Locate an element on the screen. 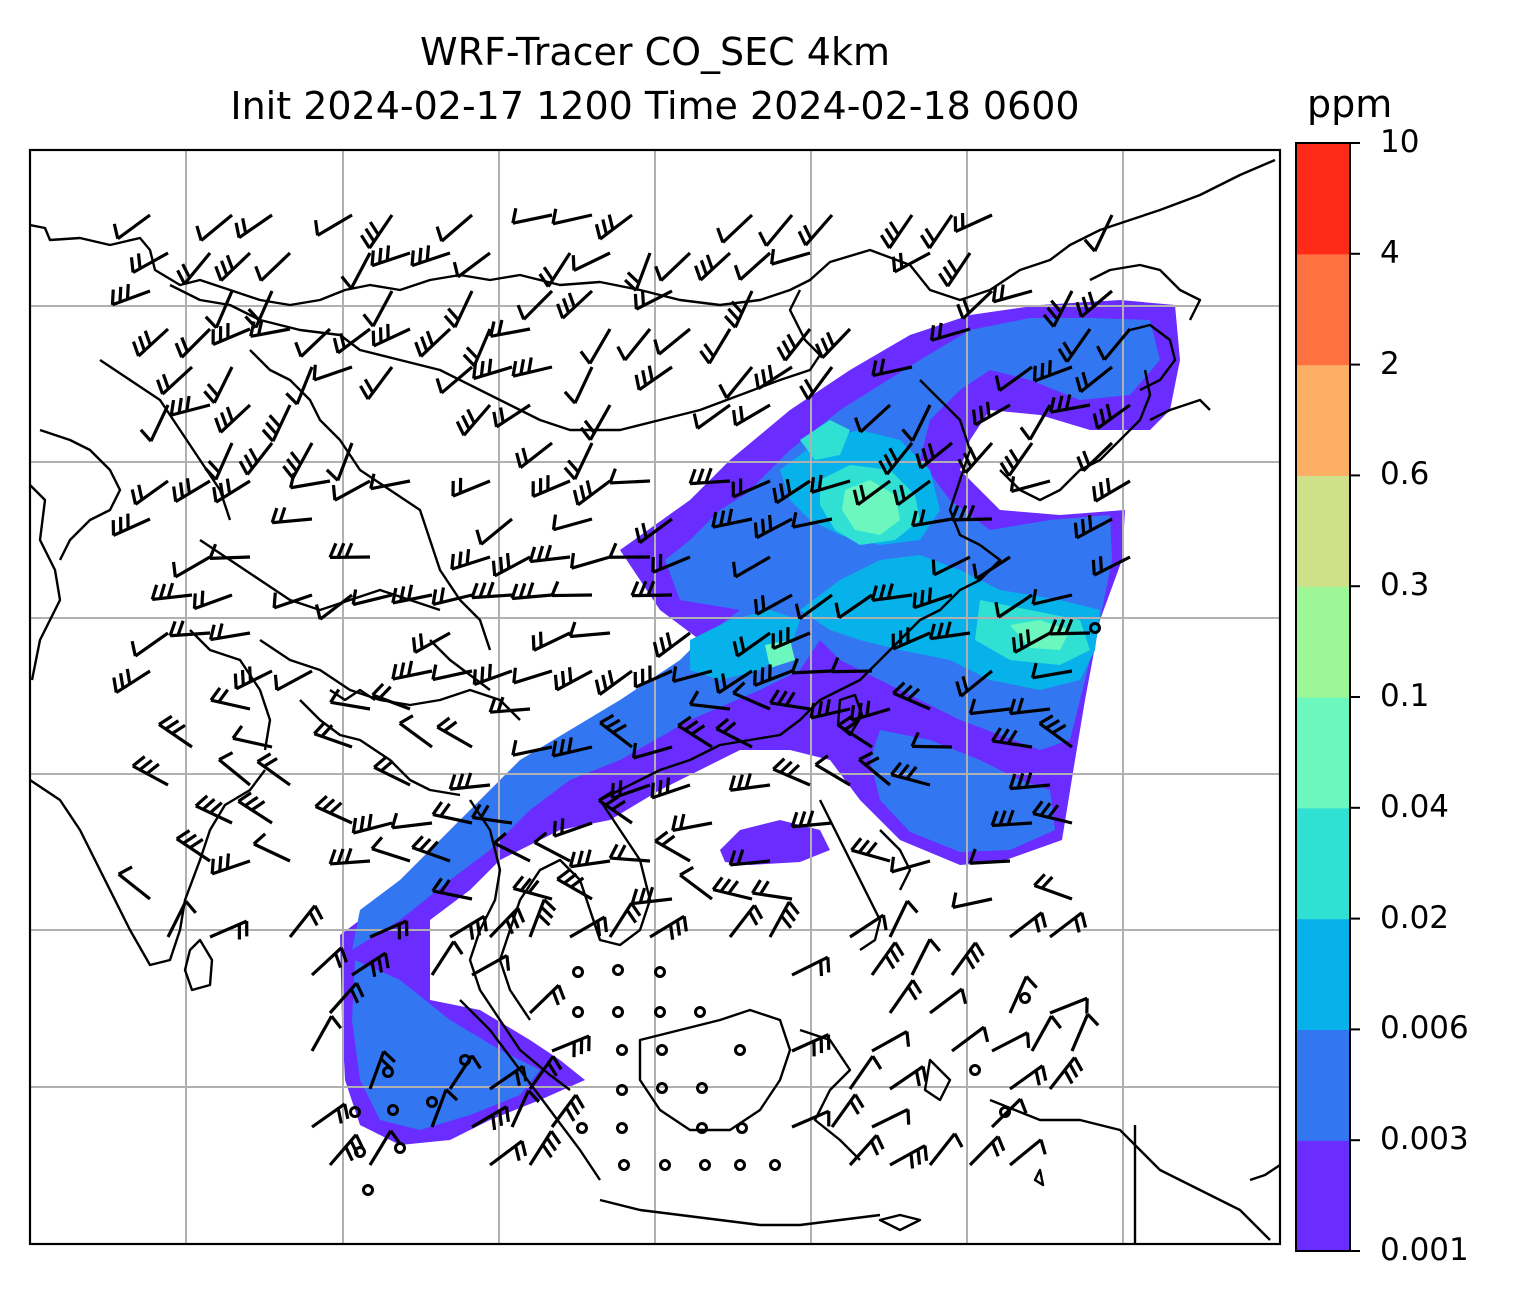  colorbar-swatch is located at coordinates (1323, 753).